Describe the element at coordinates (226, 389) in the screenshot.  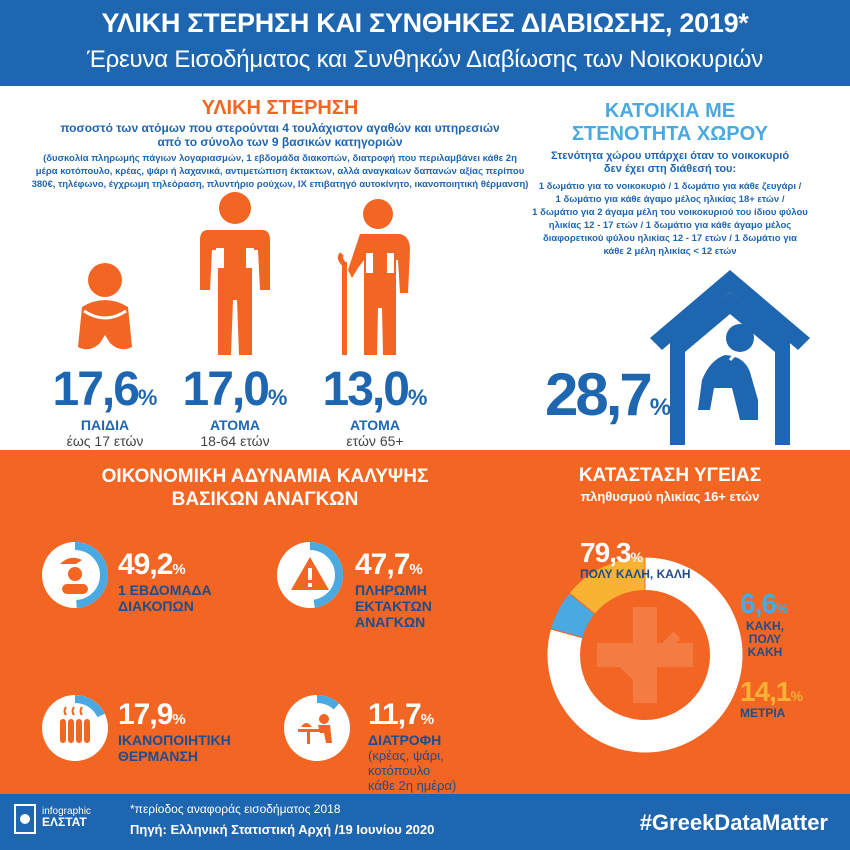
I see `adults-value: 17,0` at that location.